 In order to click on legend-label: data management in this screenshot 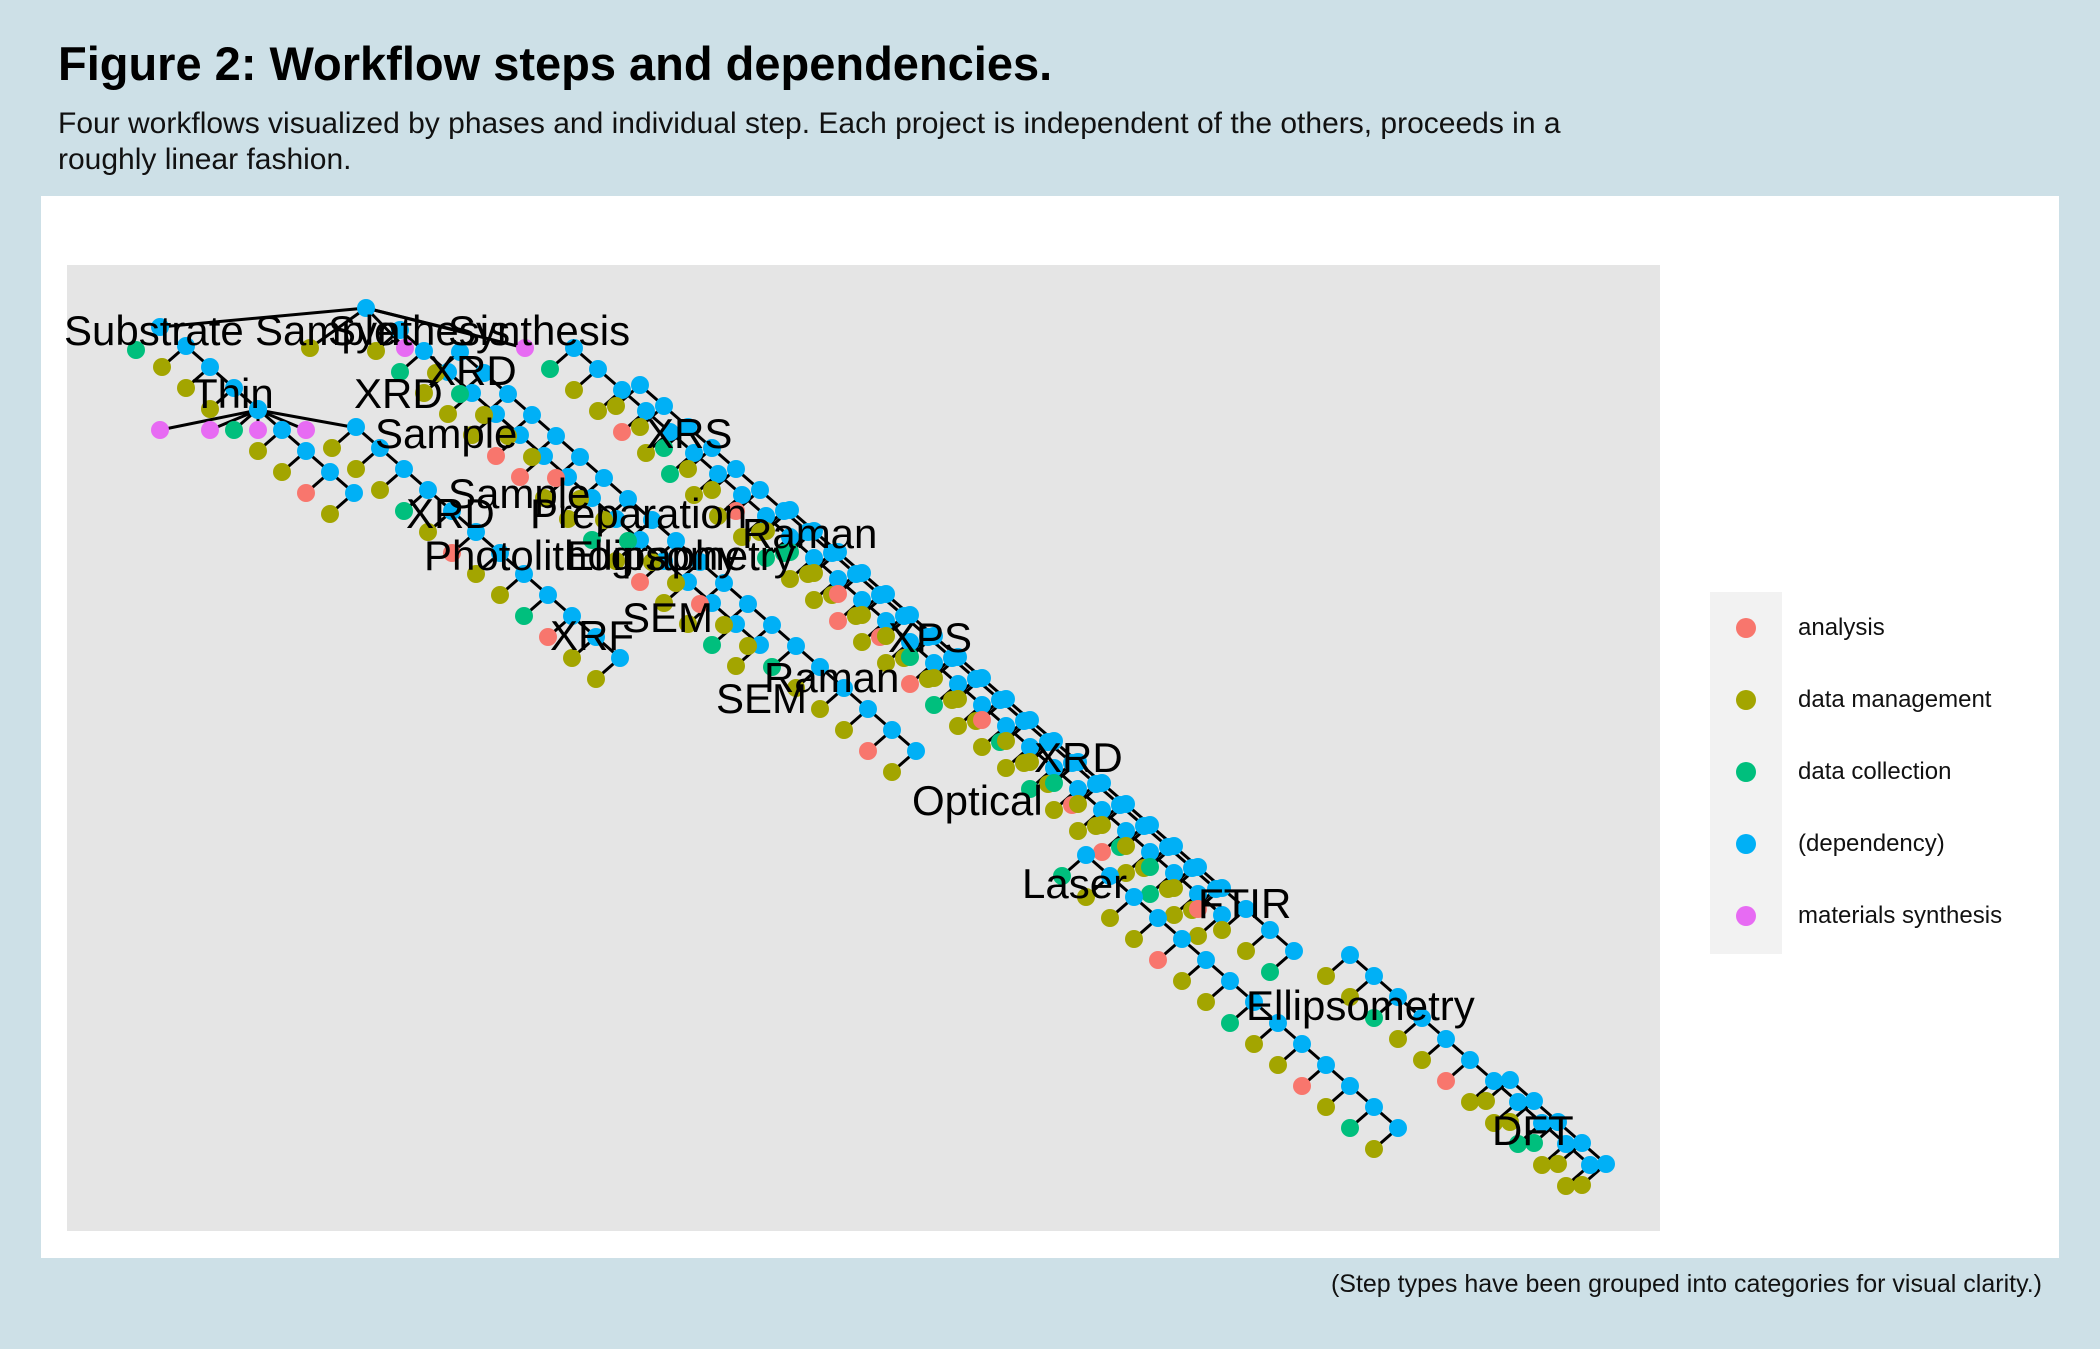, I will do `click(1895, 699)`.